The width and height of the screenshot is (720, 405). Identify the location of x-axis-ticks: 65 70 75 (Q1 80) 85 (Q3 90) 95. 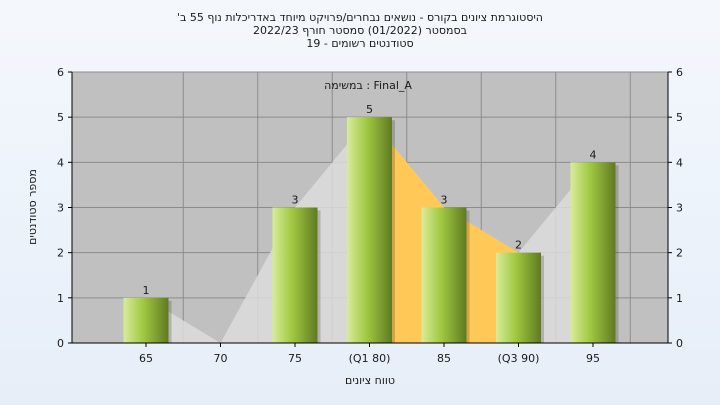
(369, 354).